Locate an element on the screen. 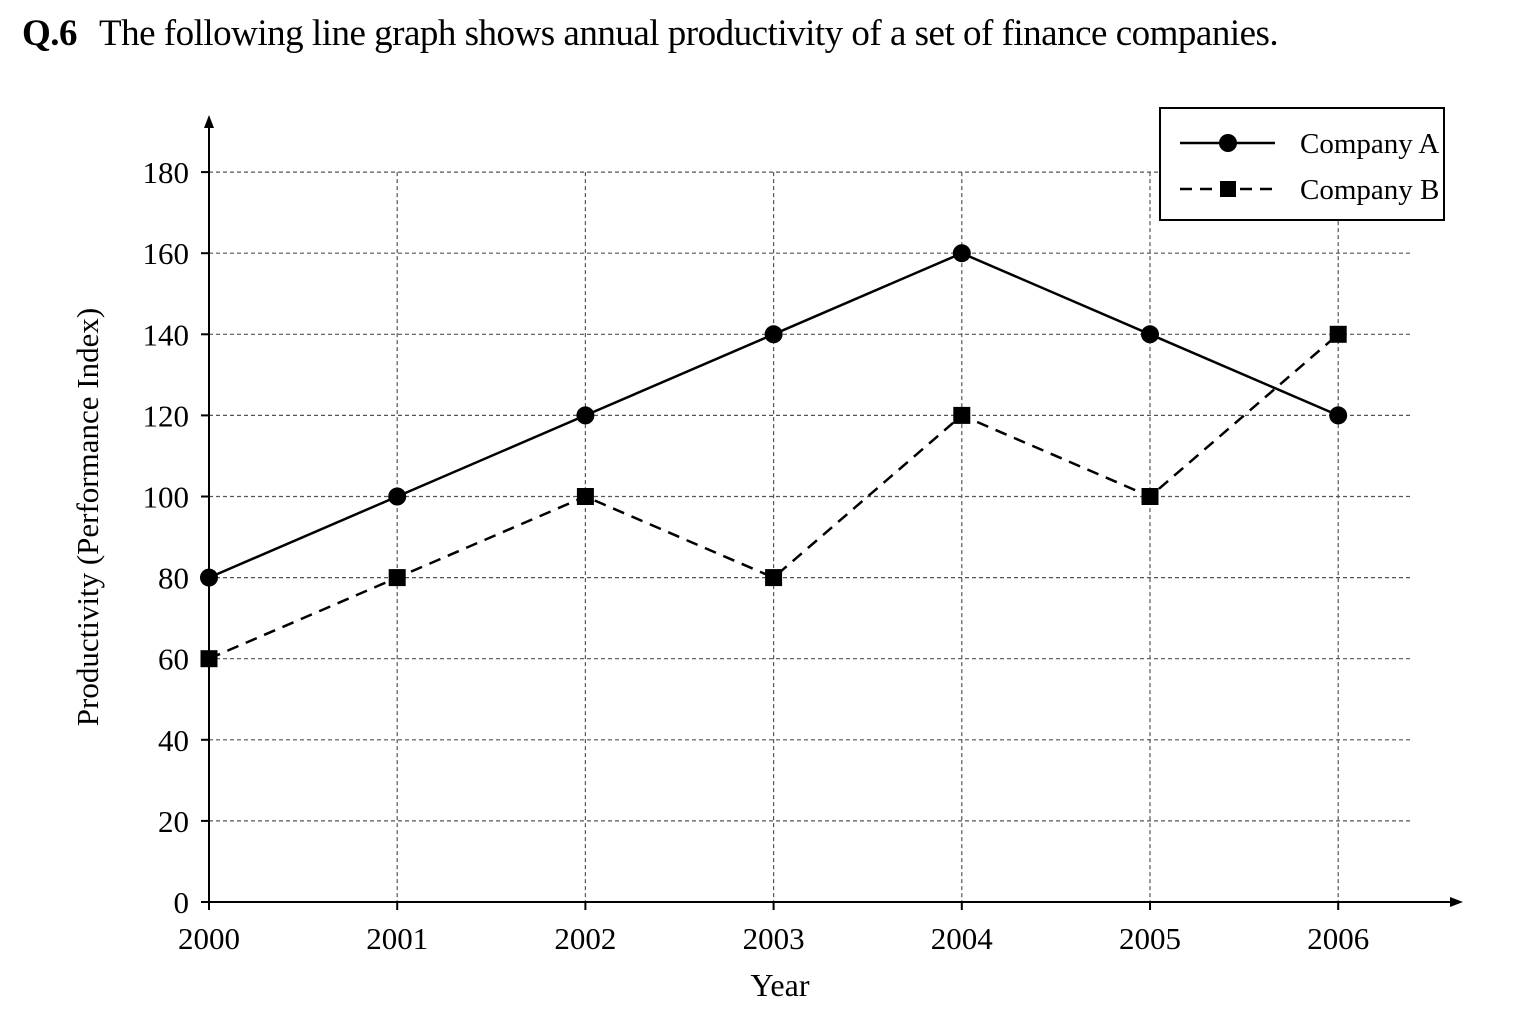 This screenshot has width=1536, height=1024. x-tick-label: 2003 is located at coordinates (774, 938).